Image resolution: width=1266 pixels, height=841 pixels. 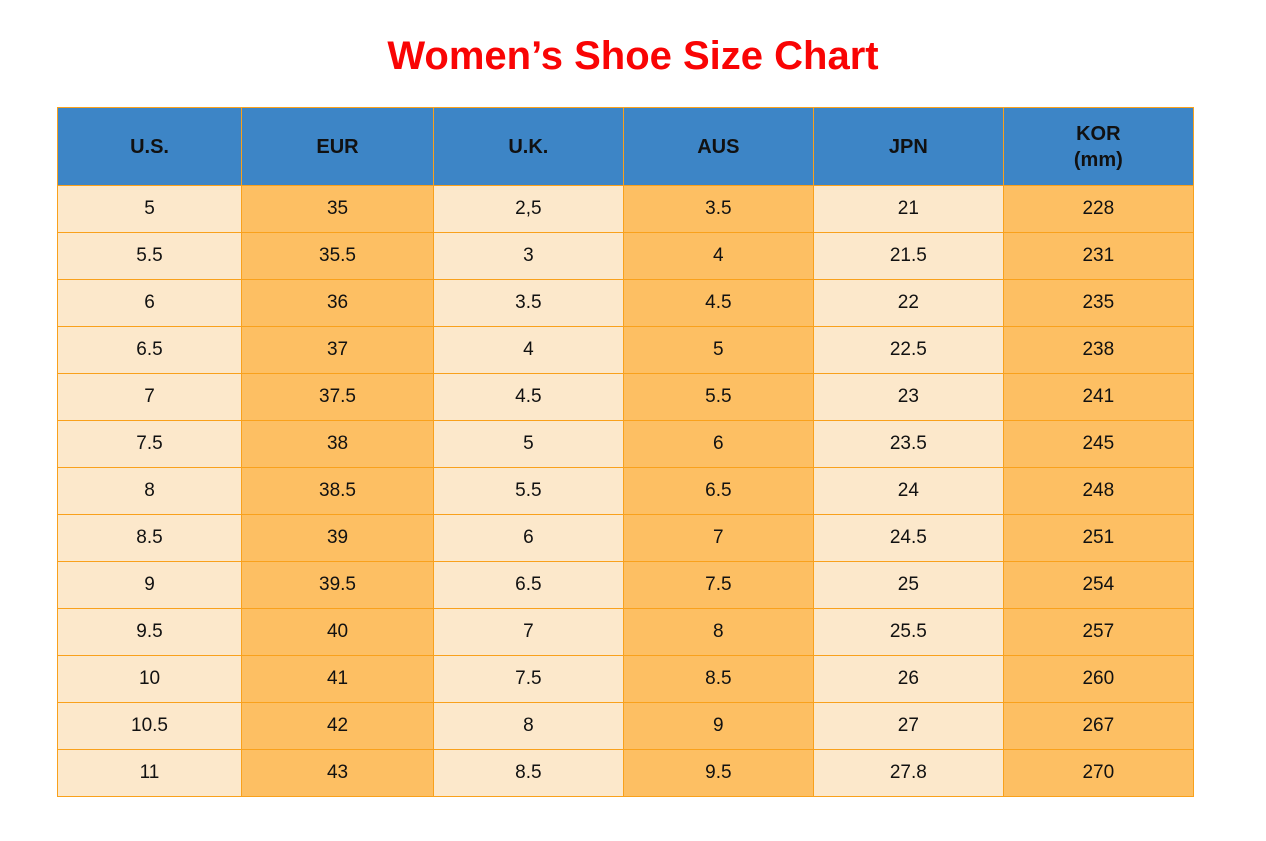 What do you see at coordinates (1098, 256) in the screenshot?
I see `cell-kor: 231` at bounding box center [1098, 256].